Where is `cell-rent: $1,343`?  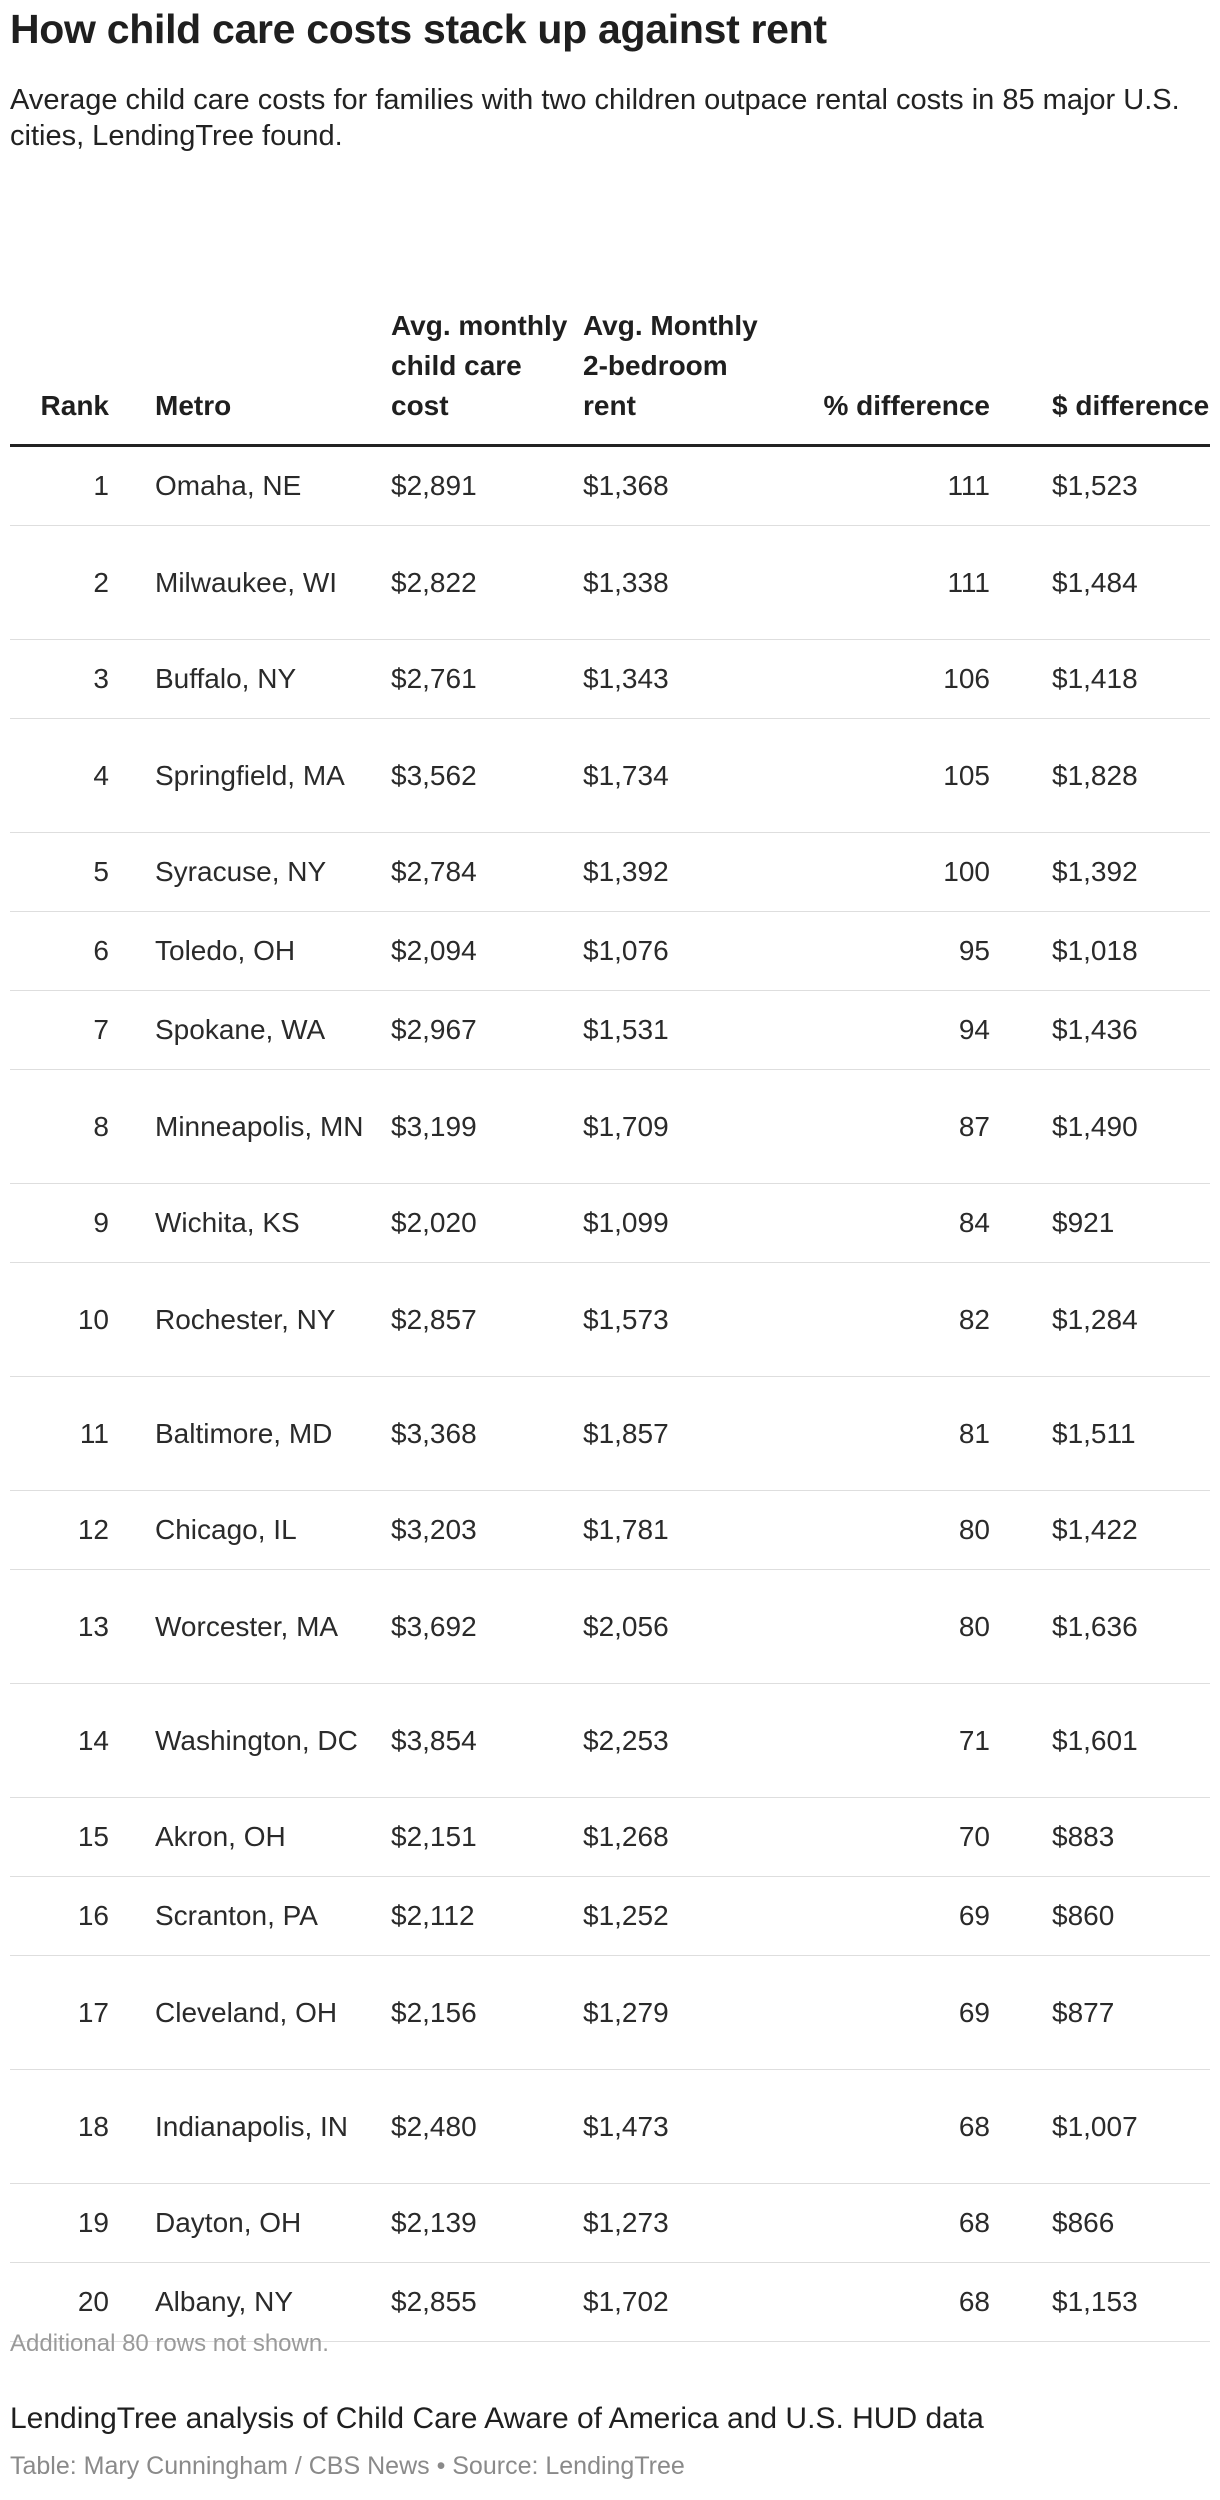
cell-rent: $1,343 is located at coordinates (679, 679).